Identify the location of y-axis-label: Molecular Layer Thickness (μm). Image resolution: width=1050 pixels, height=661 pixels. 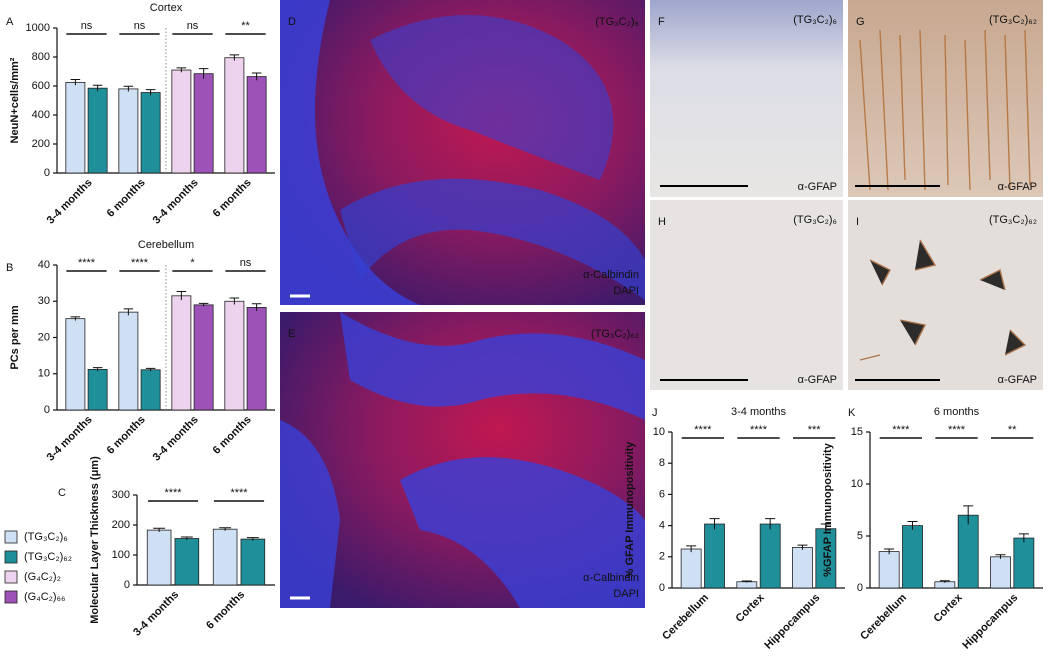
(95, 540).